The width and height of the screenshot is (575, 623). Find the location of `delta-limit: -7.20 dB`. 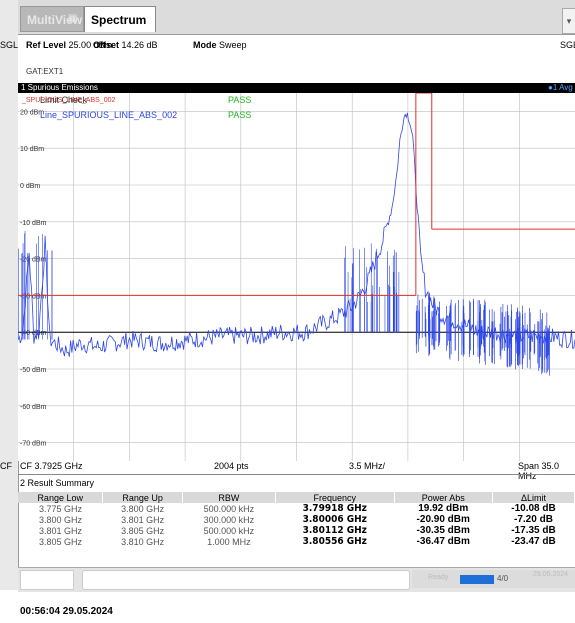

delta-limit: -7.20 dB is located at coordinates (533, 519).